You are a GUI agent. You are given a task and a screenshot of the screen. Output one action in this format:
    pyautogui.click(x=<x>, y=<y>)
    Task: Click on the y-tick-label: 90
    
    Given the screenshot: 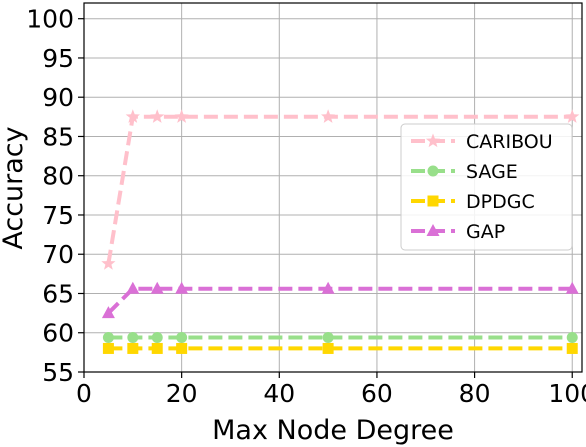 What is the action you would take?
    pyautogui.click(x=58, y=97)
    